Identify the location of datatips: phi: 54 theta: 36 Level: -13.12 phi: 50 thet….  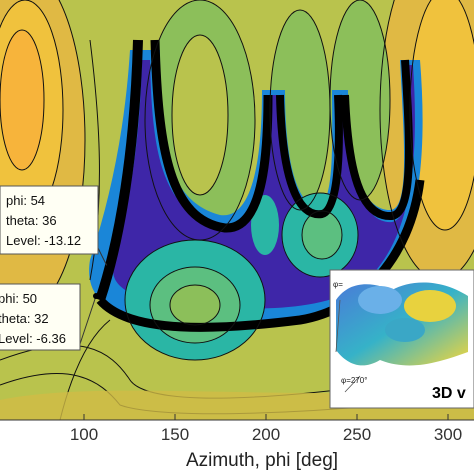
(55, 268).